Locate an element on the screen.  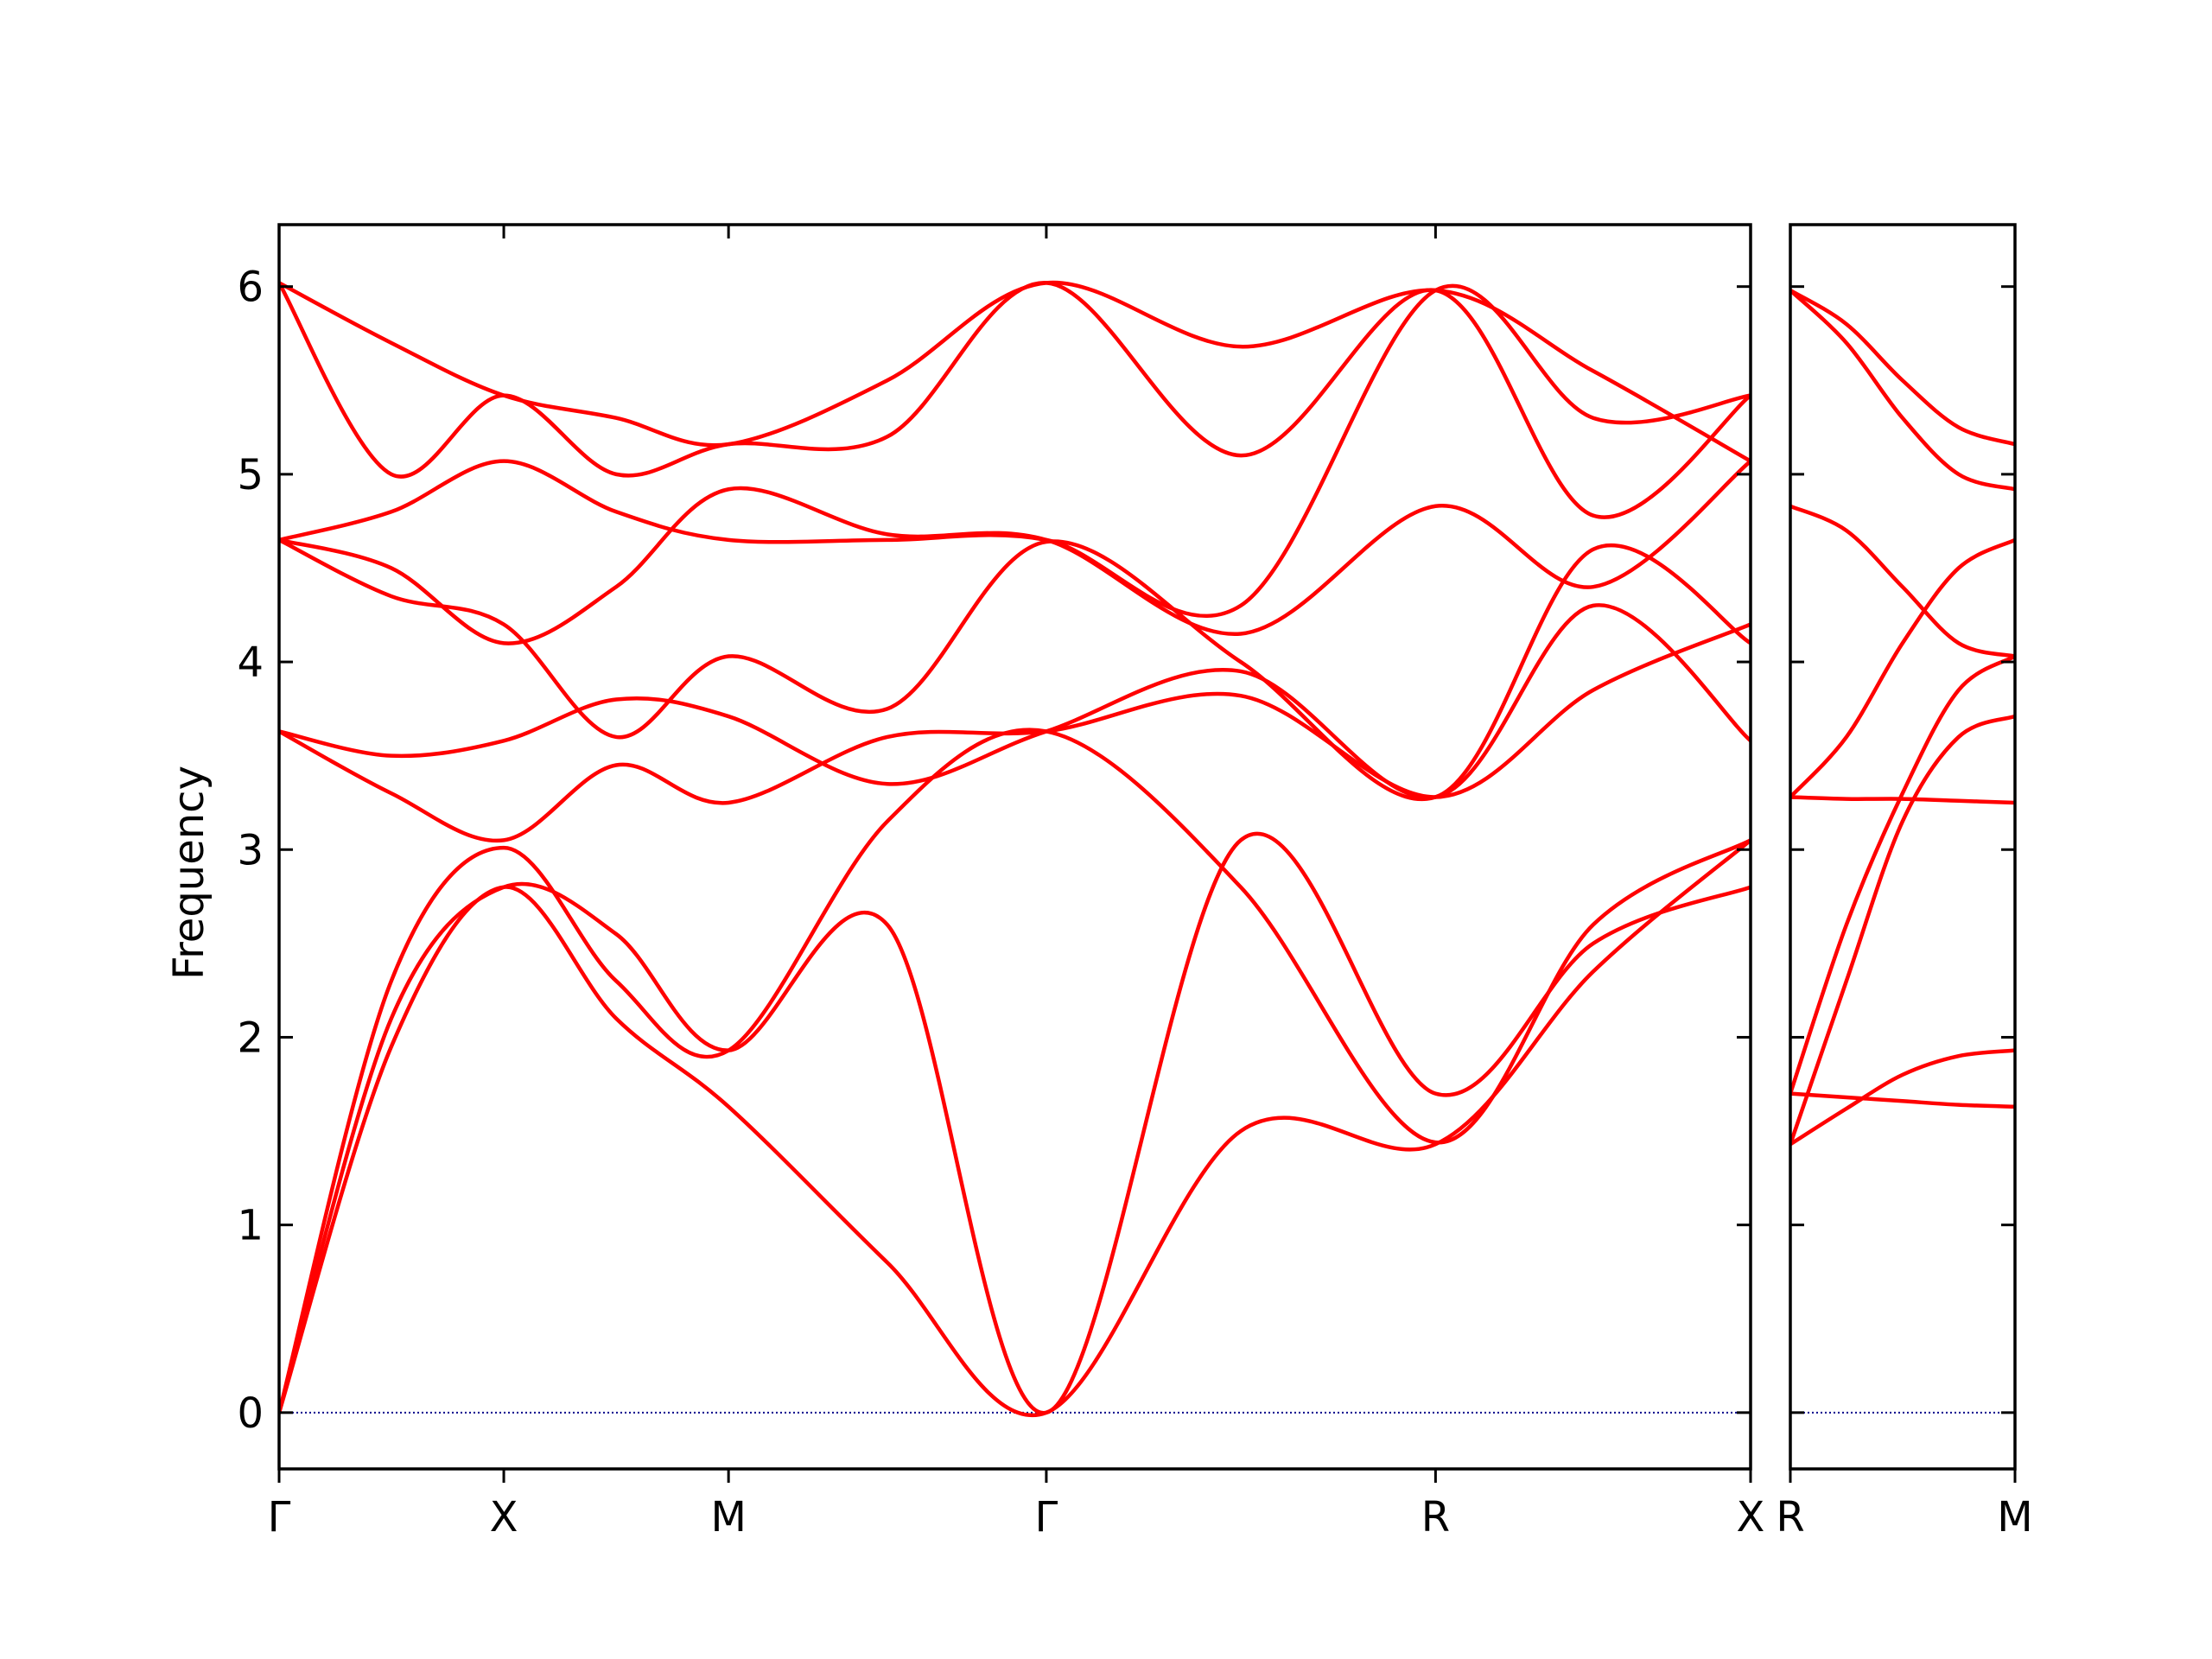
y-tick-label: 0 is located at coordinates (250, 1413).